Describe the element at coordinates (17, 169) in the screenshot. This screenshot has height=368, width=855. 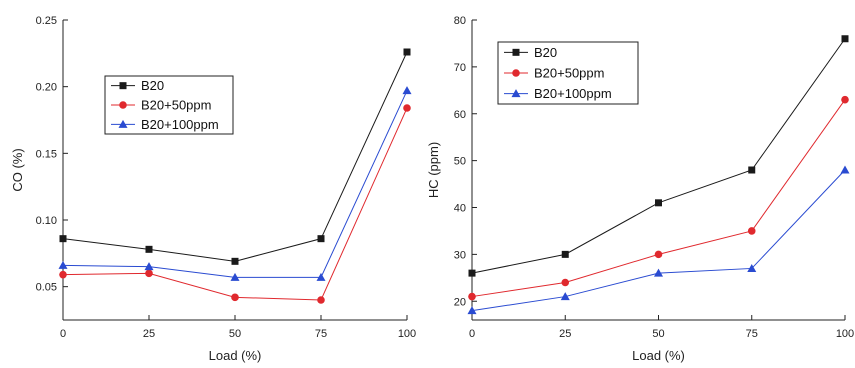
I see `y-axis-label: CO (%)` at that location.